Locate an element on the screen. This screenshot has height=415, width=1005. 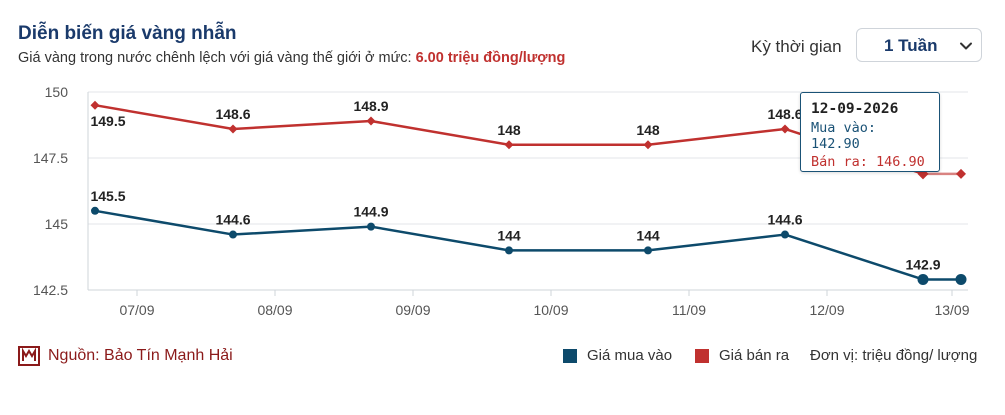
sell-data-label: 149.5 is located at coordinates (107, 121).